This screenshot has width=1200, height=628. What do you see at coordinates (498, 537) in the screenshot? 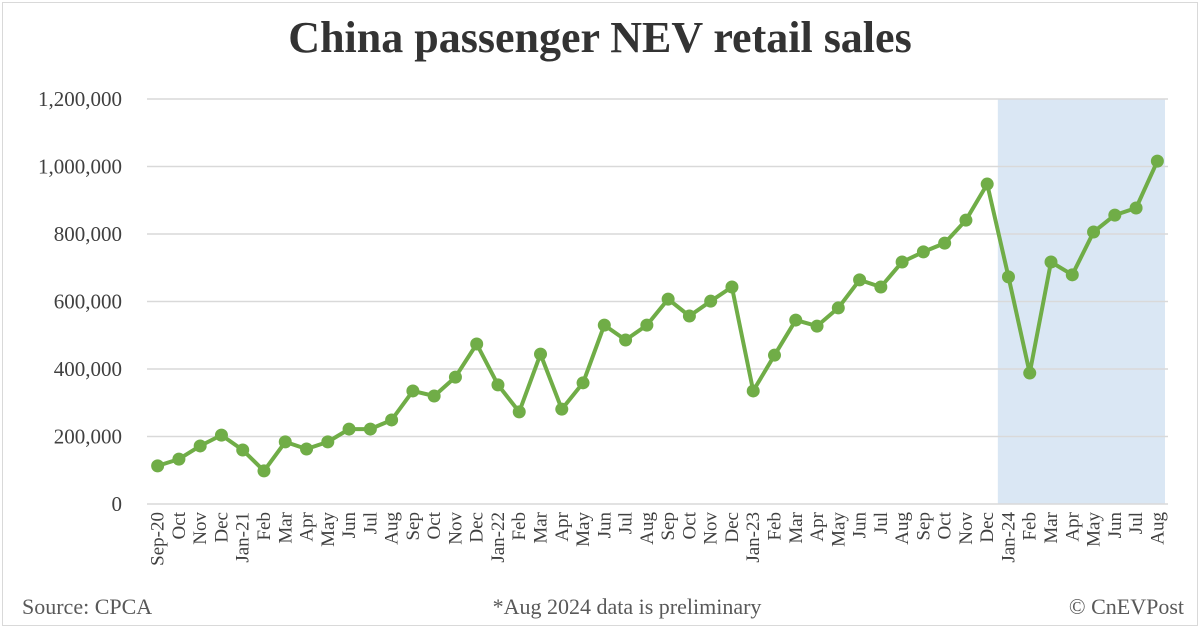
I see `x-tick-label: Jan-22` at bounding box center [498, 537].